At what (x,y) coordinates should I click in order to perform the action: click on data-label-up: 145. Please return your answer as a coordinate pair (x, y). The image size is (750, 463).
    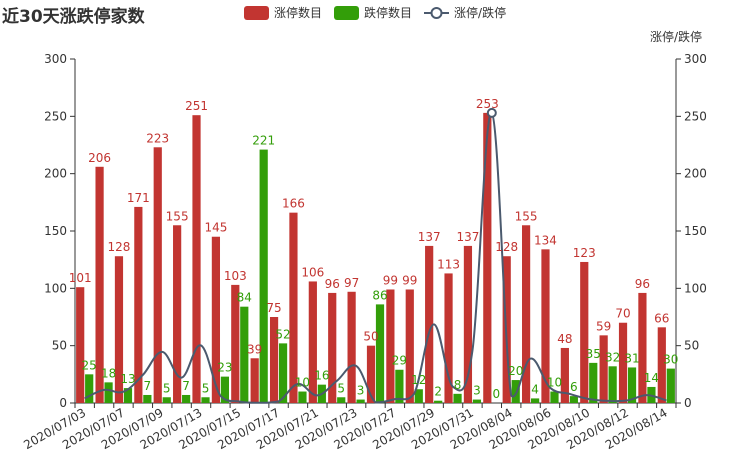
    Looking at the image, I should click on (215, 228).